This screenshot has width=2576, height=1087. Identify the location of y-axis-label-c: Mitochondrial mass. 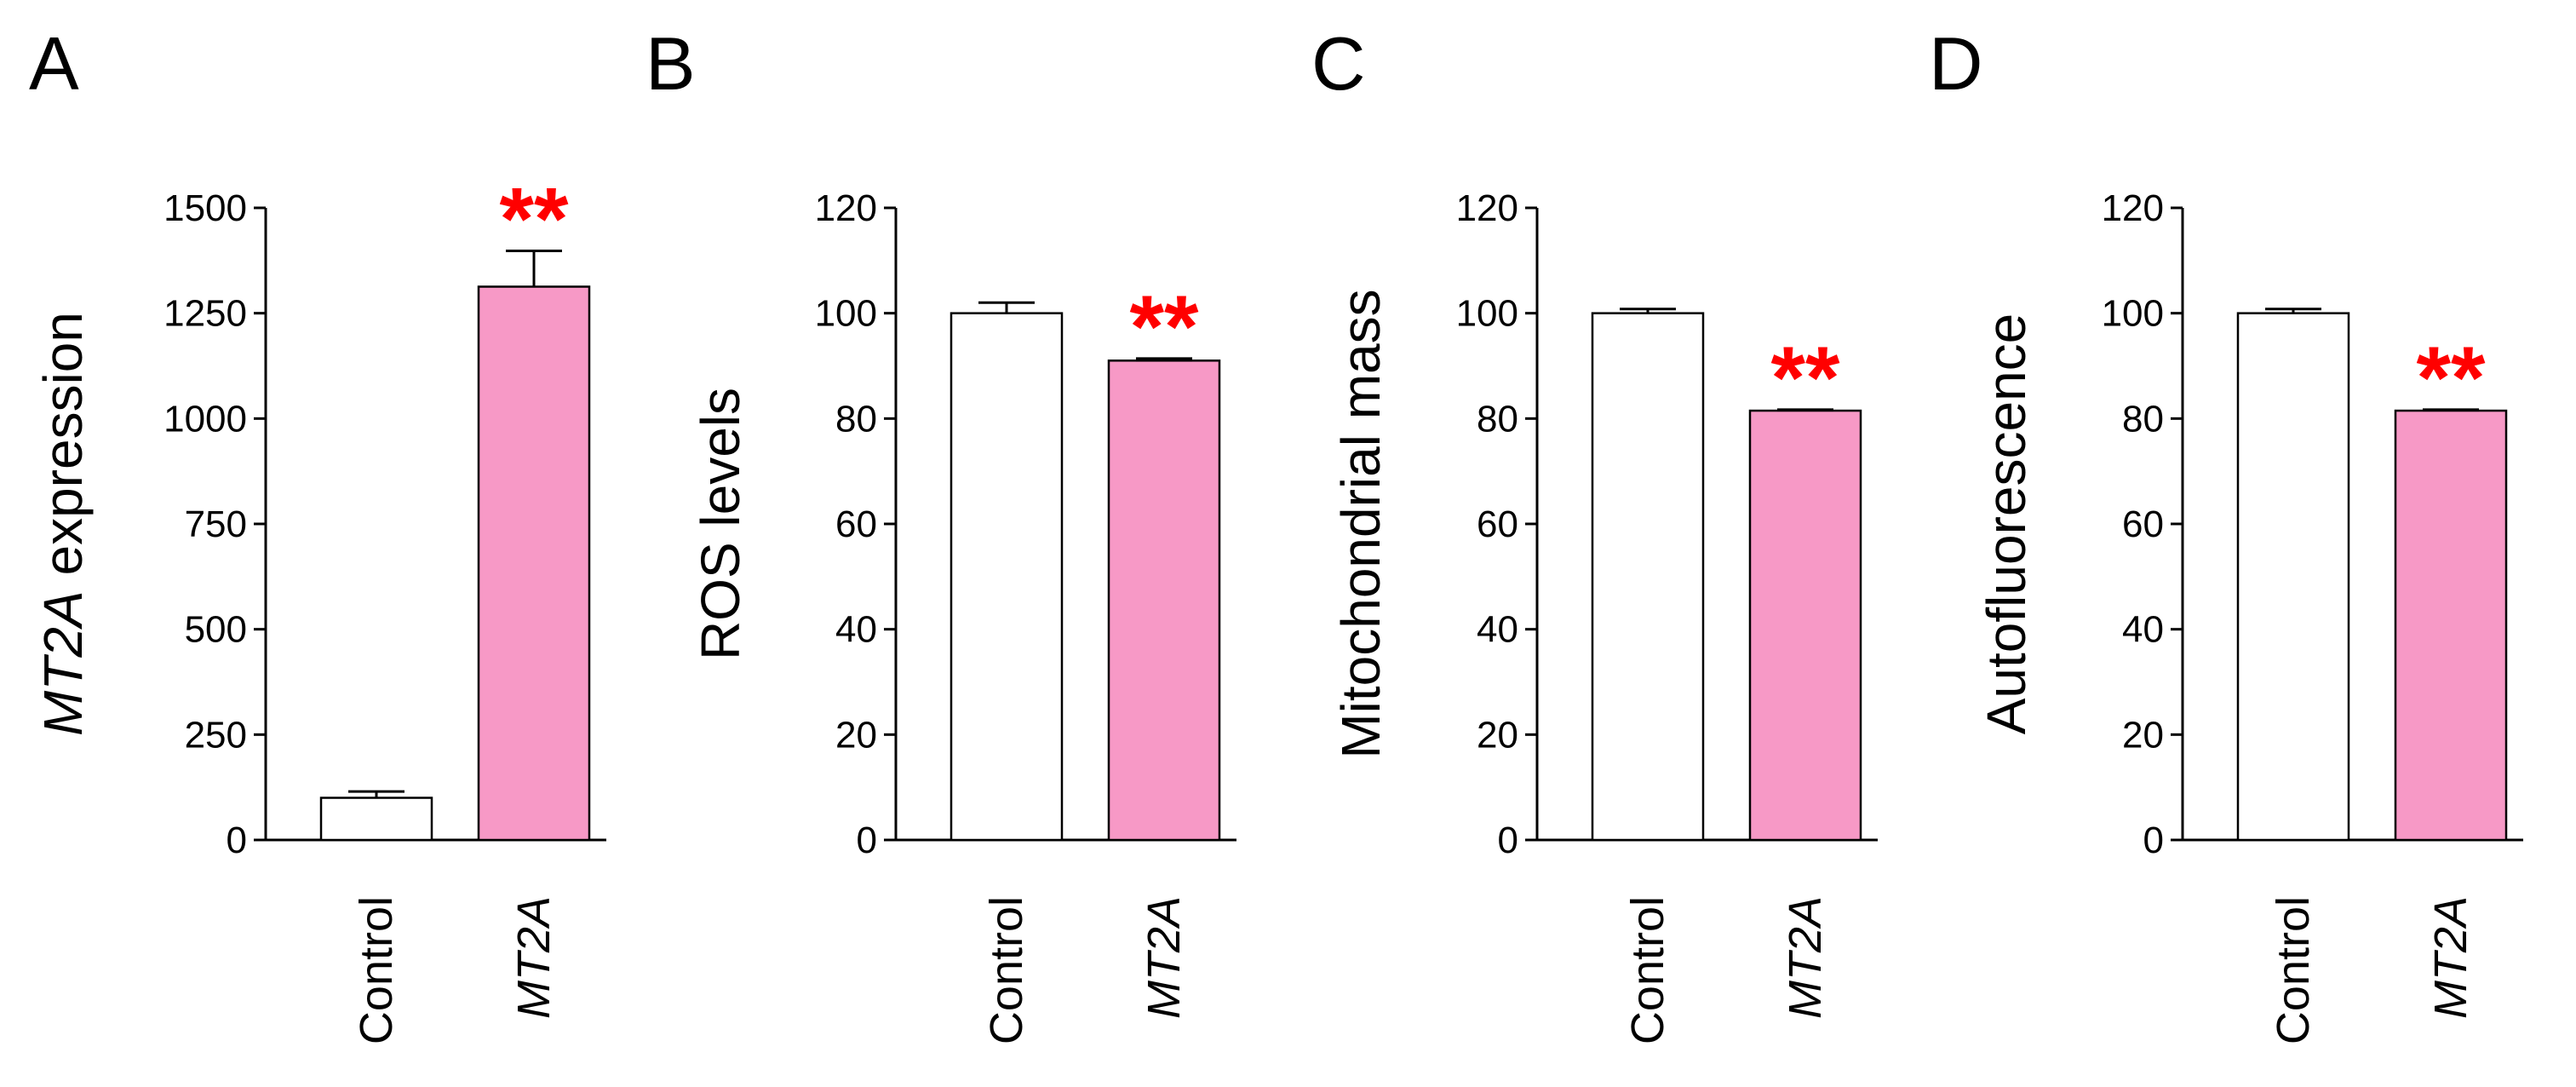
(1360, 523).